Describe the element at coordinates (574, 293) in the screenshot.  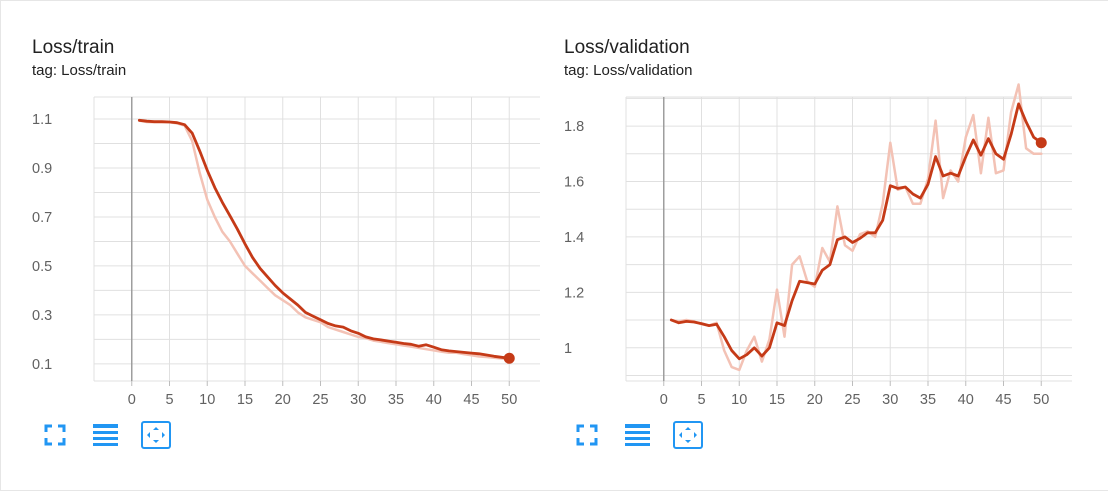
I see `y-tick-label: 1.2` at that location.